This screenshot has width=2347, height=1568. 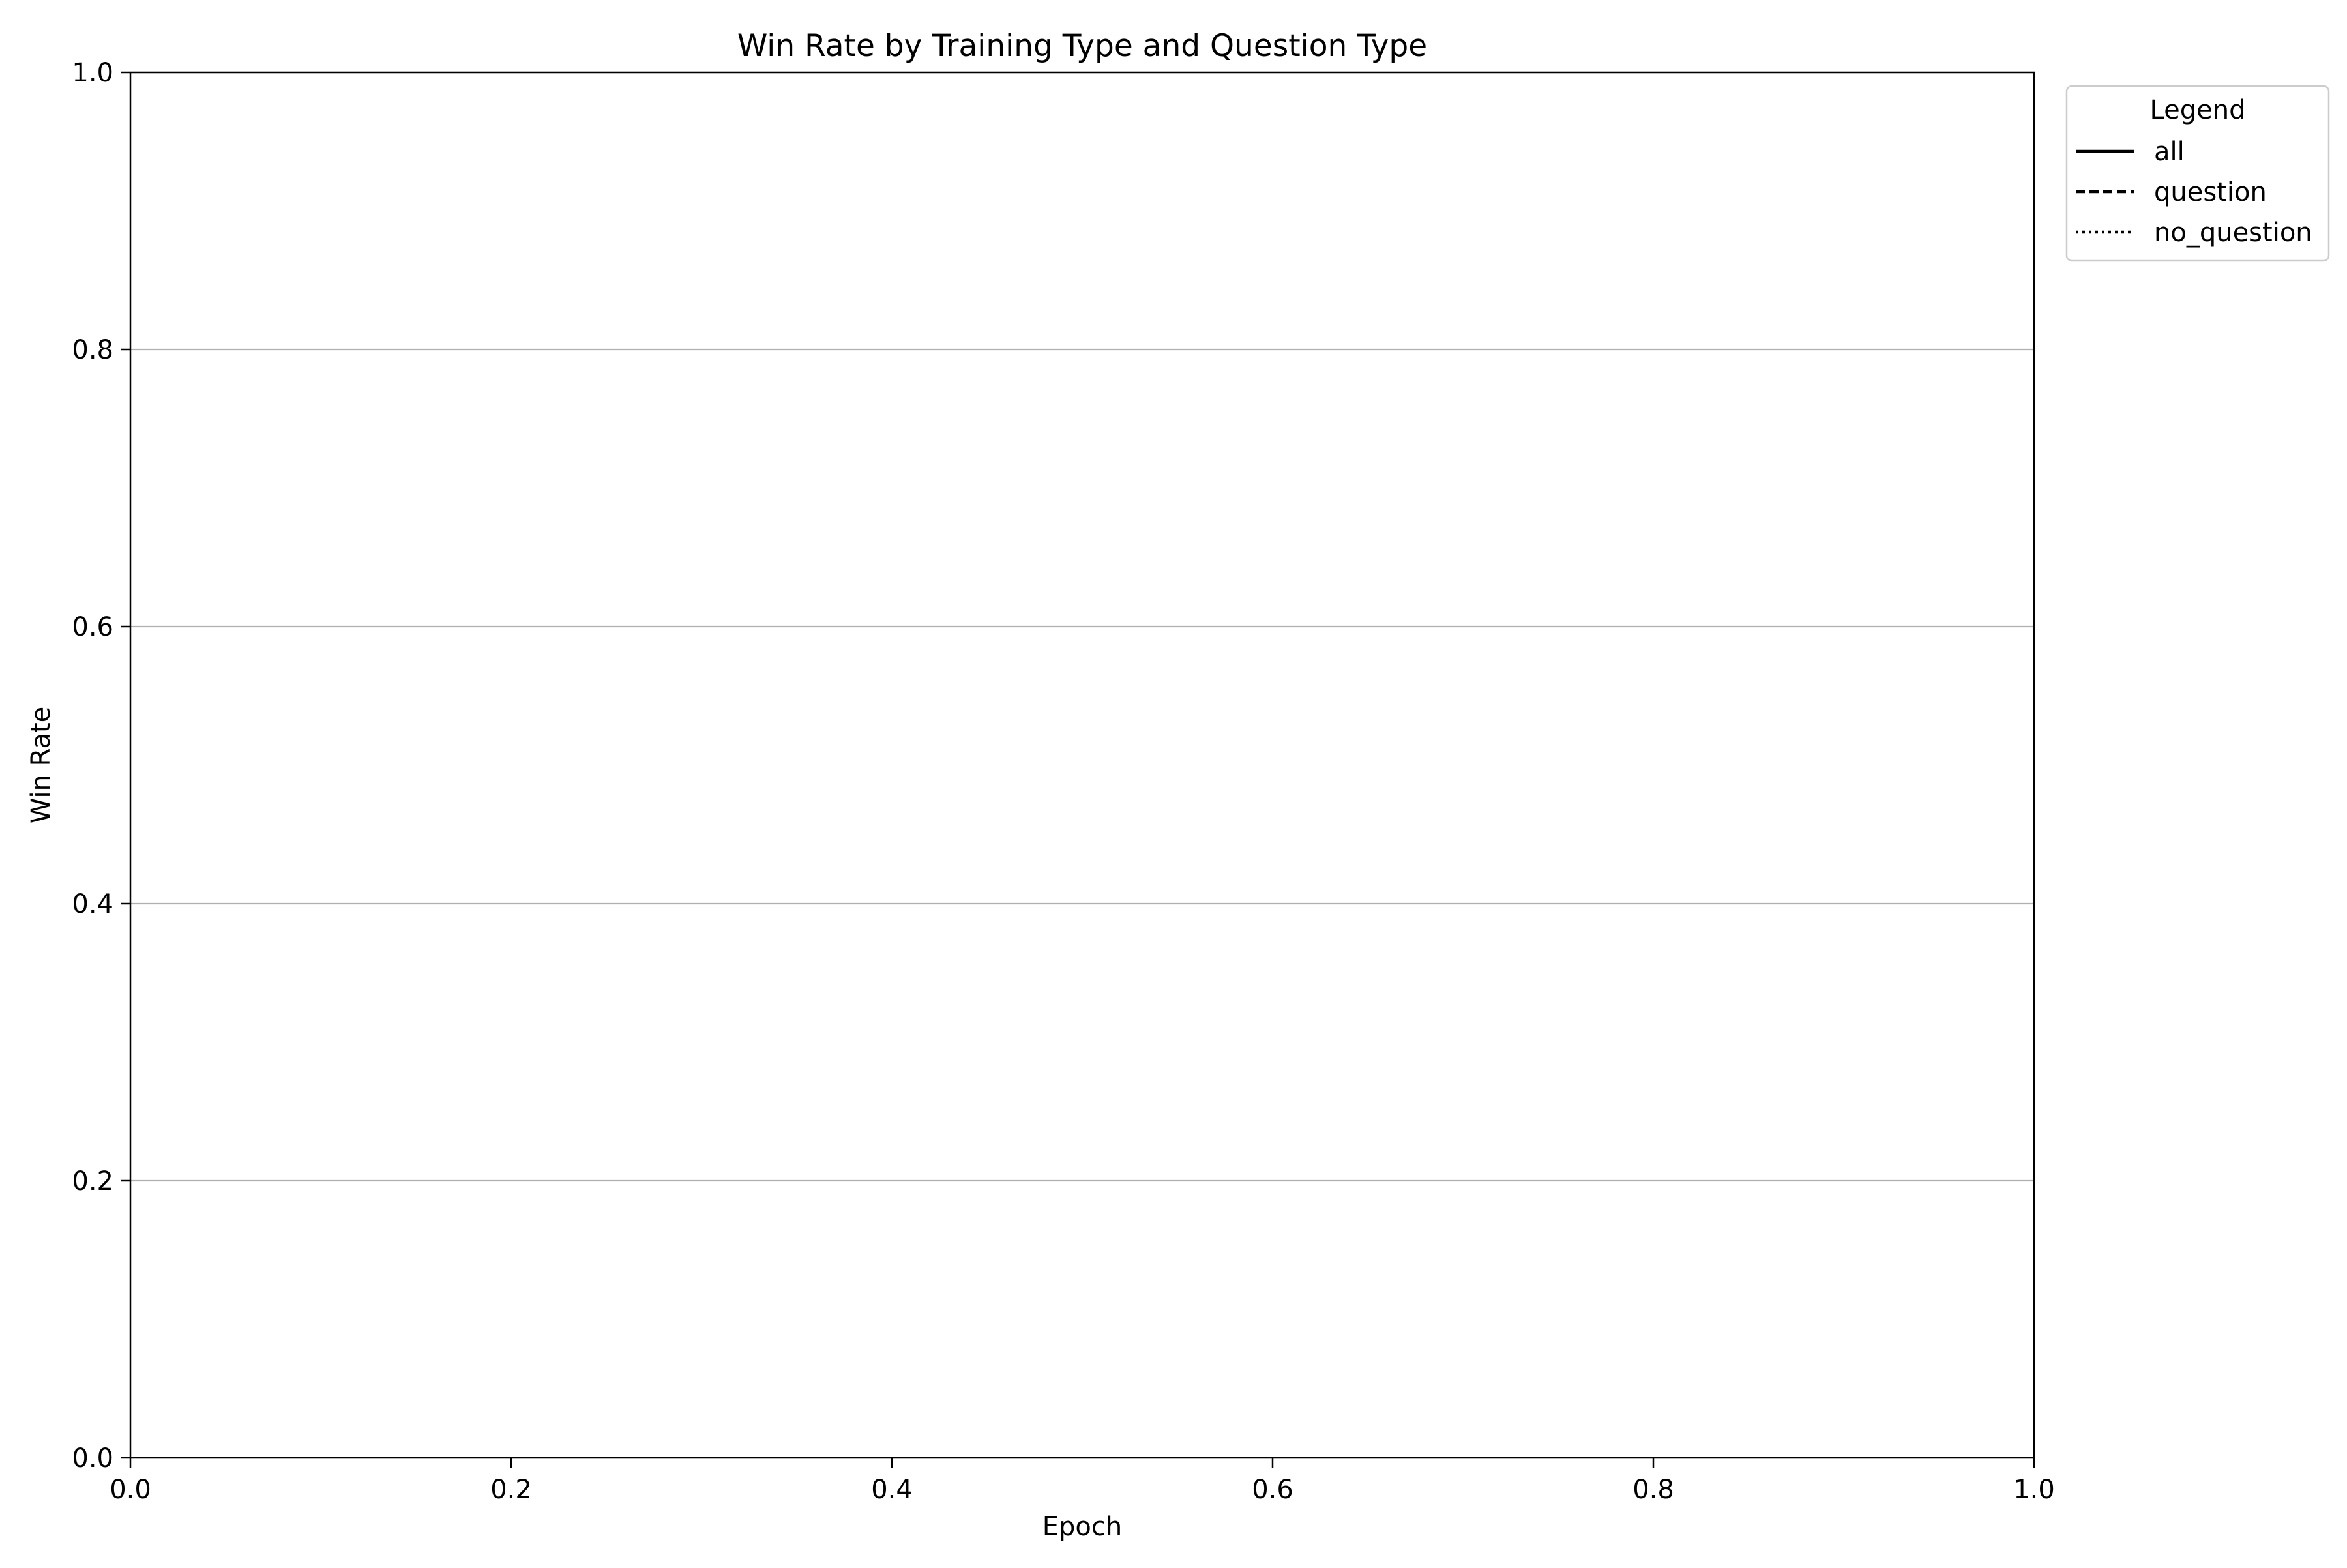 I want to click on y-axis-label: Win Rate, so click(x=41, y=766).